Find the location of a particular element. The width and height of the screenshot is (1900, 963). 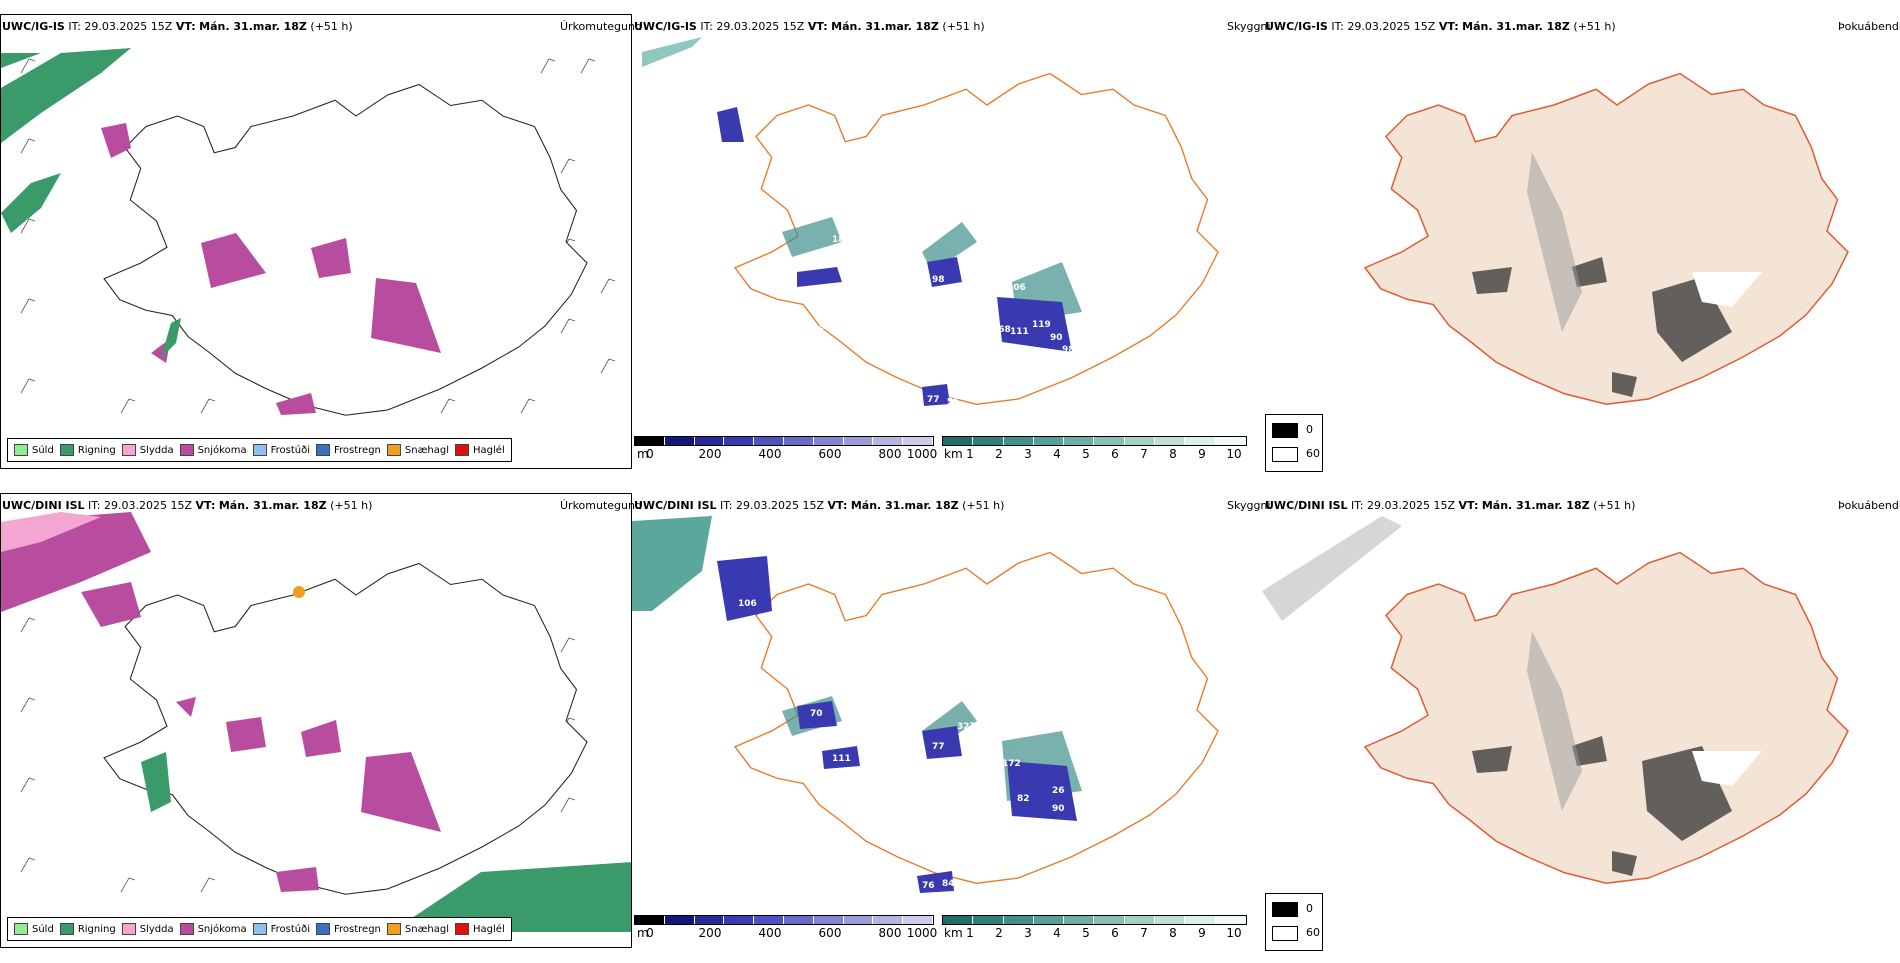

ice-pellet-area is located at coordinates (299, 592).